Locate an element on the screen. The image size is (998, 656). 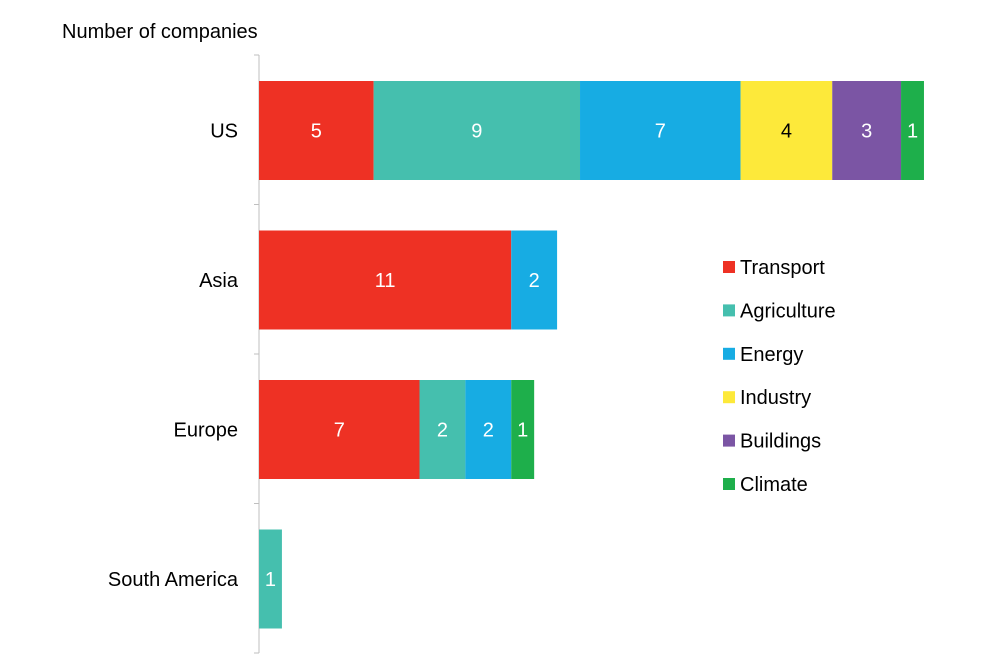
bar-europe-agriculture is located at coordinates (442, 429).